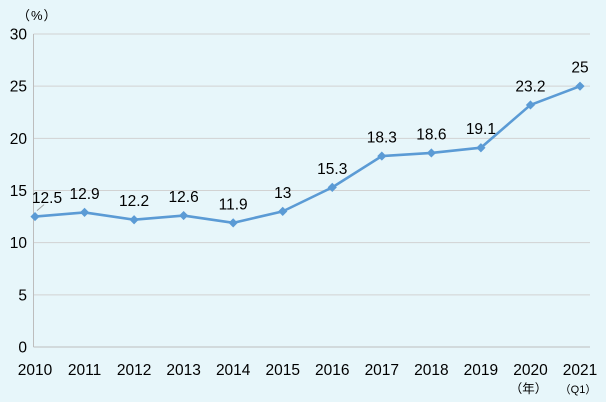  I want to click on data-label: 11.9, so click(233, 204).